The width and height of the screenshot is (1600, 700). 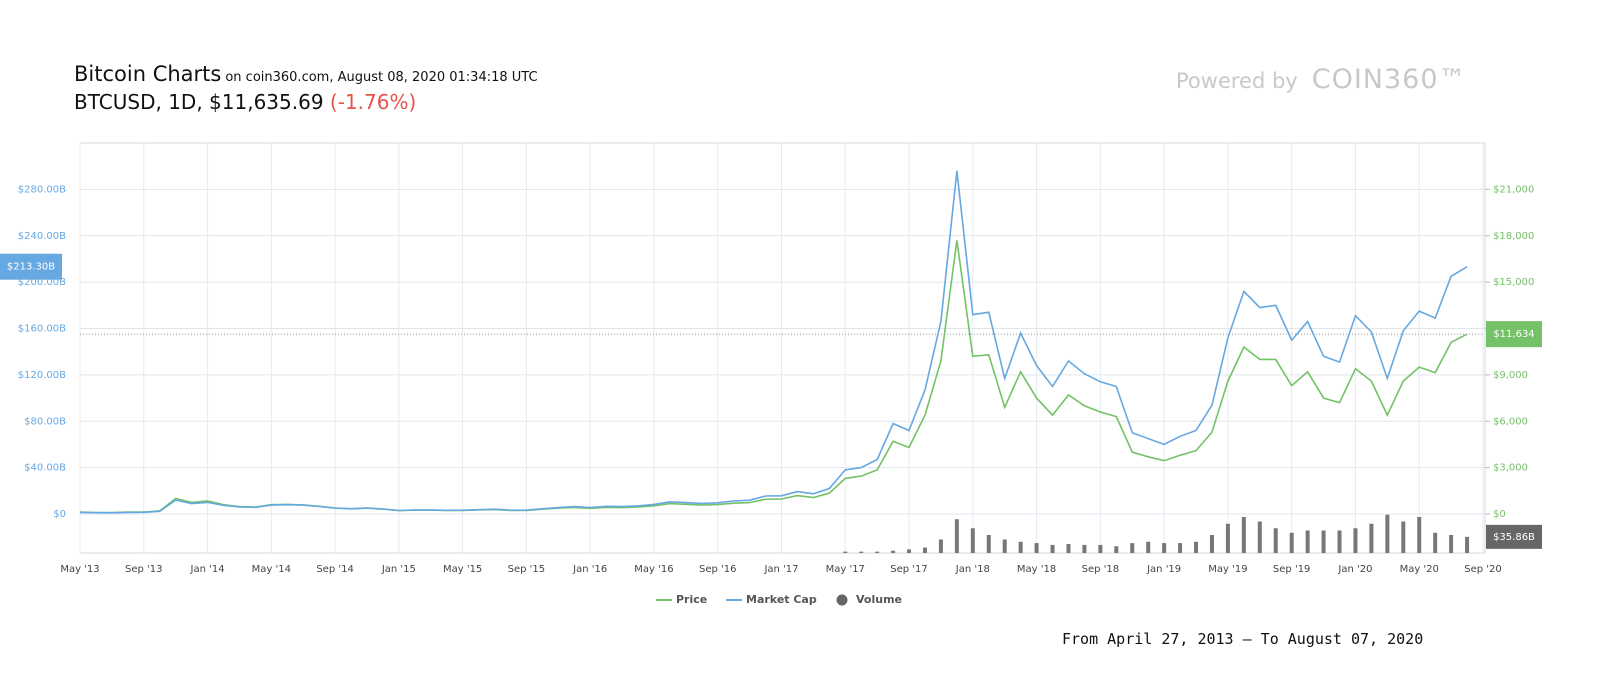 I want to click on x-tick-label: Jan '20, so click(x=1354, y=569).